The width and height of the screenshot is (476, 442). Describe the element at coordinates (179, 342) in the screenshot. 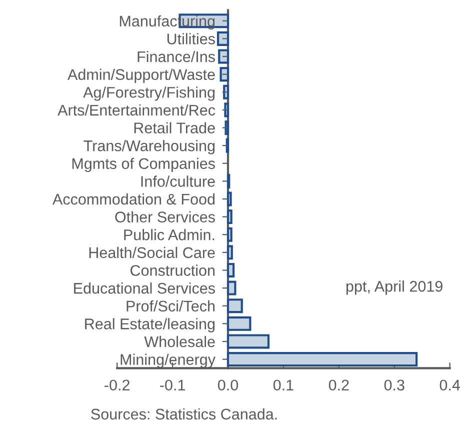

I see `y-tick-label: Wholesale` at that location.